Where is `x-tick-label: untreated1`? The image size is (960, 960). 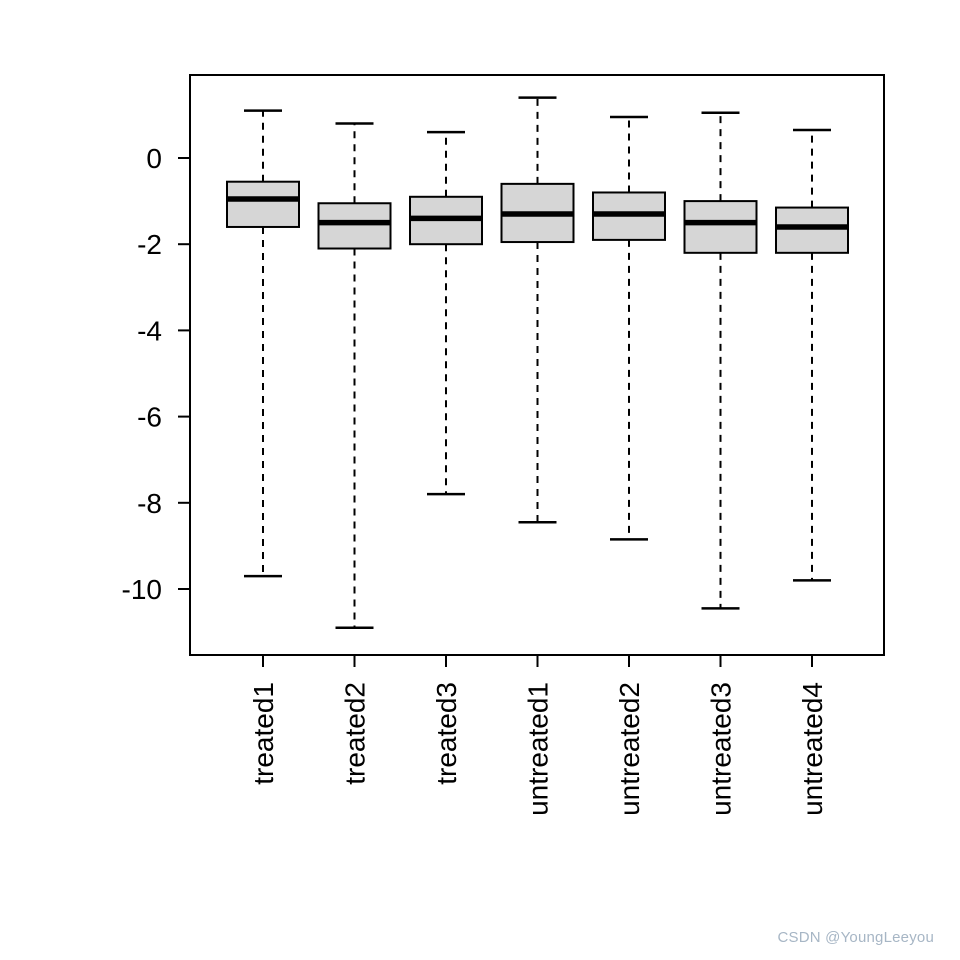
x-tick-label: untreated1 is located at coordinates (538, 749).